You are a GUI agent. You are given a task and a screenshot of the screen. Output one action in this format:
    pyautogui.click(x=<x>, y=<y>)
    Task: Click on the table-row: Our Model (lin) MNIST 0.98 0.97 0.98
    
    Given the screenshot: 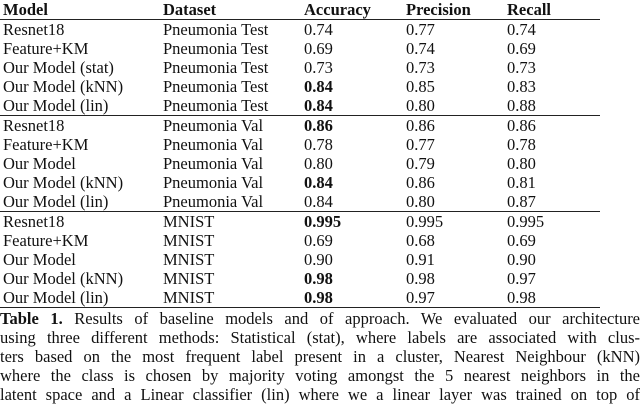 What is the action you would take?
    pyautogui.click(x=300, y=298)
    